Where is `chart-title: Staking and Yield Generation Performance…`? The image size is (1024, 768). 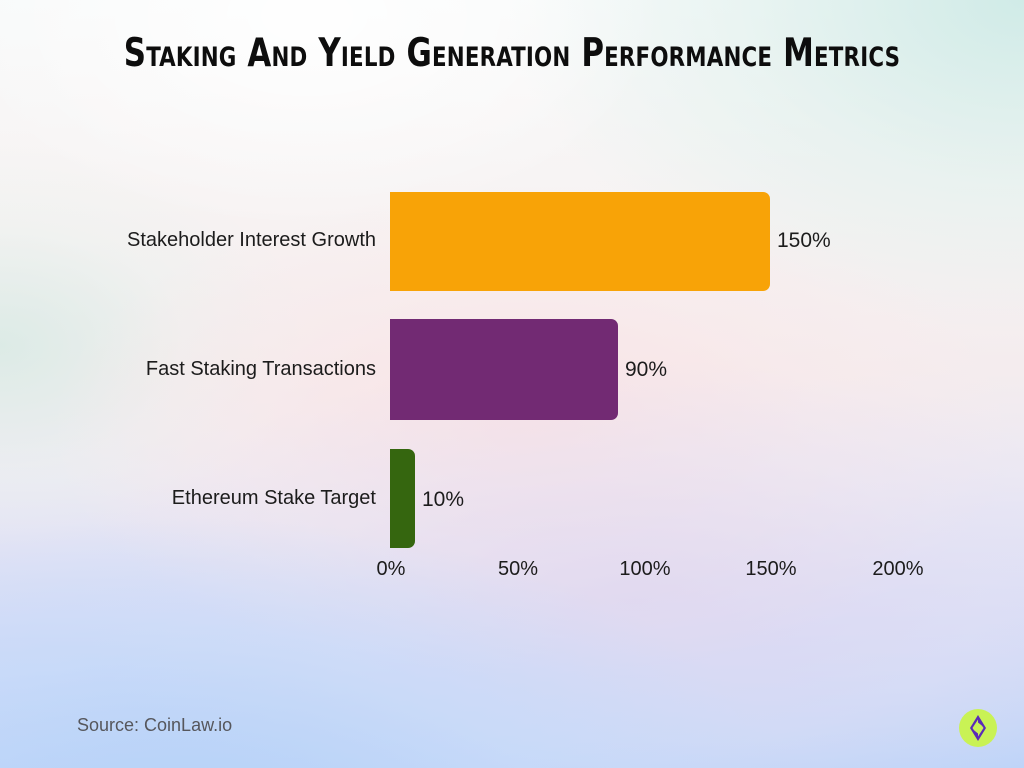 chart-title: Staking and Yield Generation Performance… is located at coordinates (512, 53).